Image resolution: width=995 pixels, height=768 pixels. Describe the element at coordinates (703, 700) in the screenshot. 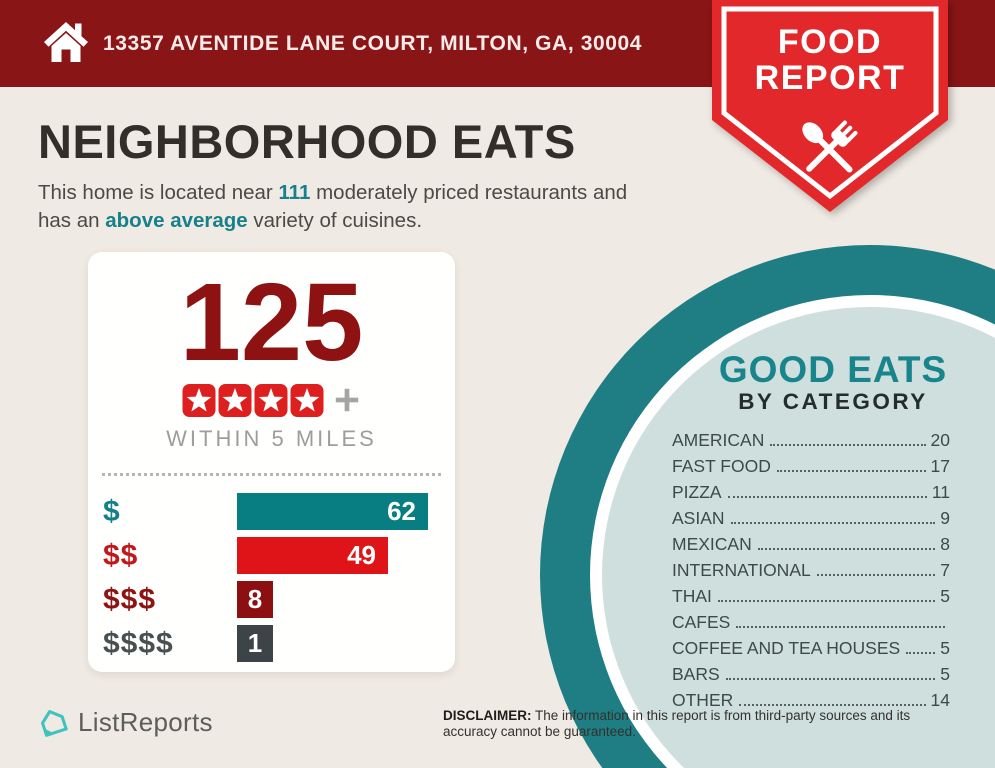

I see `category-label: OTHER` at that location.